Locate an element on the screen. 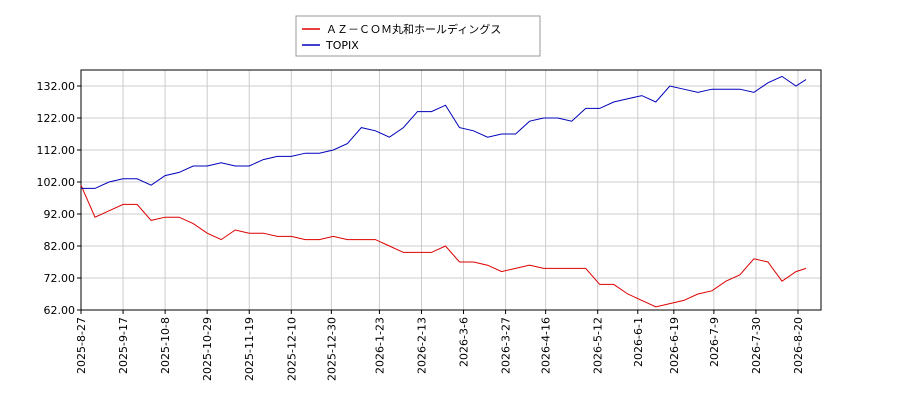 This screenshot has width=900, height=400. x-tick-label: 2025-10-29 is located at coordinates (207, 349).